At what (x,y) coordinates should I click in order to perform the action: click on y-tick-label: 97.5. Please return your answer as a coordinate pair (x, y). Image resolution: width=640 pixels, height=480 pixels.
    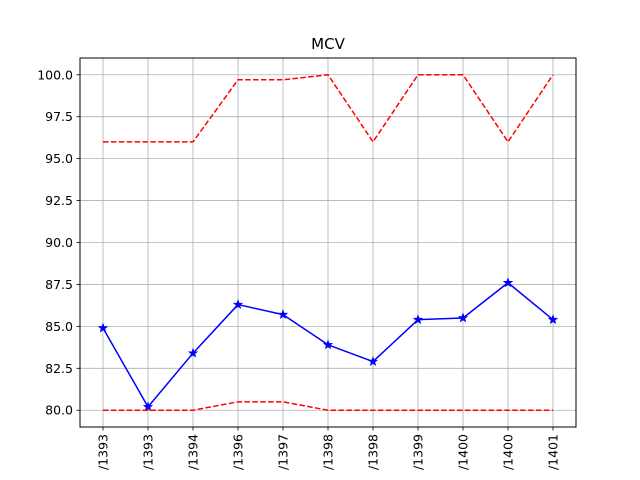
    Looking at the image, I should click on (59, 116).